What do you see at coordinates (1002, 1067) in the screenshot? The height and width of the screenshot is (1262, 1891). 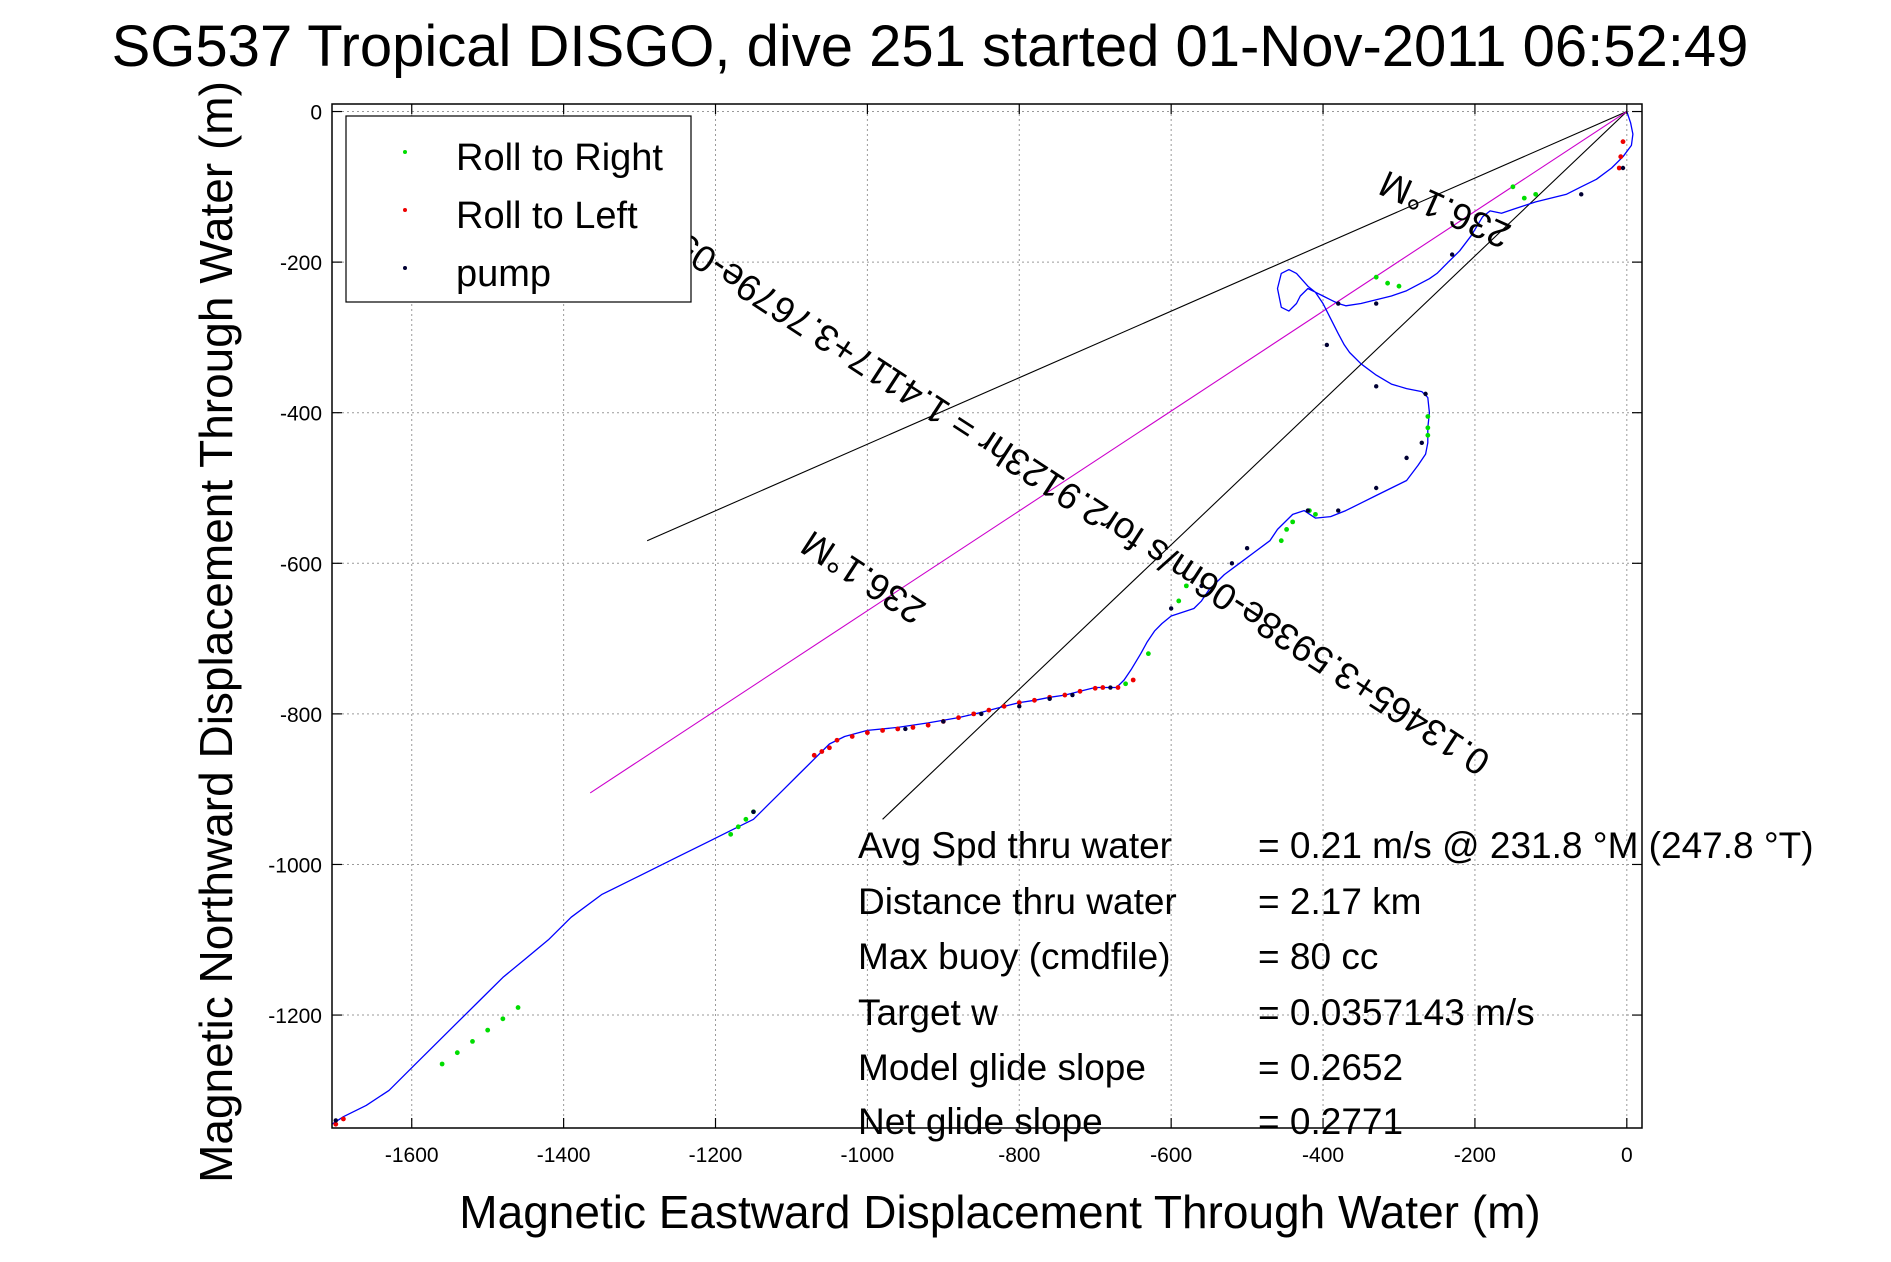 I see `annotation-label-model-glide: Model glide slope` at bounding box center [1002, 1067].